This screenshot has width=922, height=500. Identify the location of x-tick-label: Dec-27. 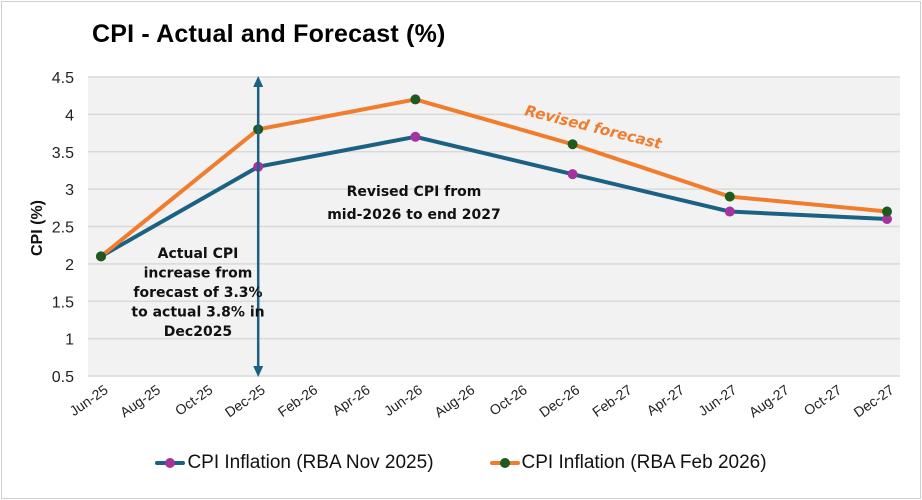
(874, 400).